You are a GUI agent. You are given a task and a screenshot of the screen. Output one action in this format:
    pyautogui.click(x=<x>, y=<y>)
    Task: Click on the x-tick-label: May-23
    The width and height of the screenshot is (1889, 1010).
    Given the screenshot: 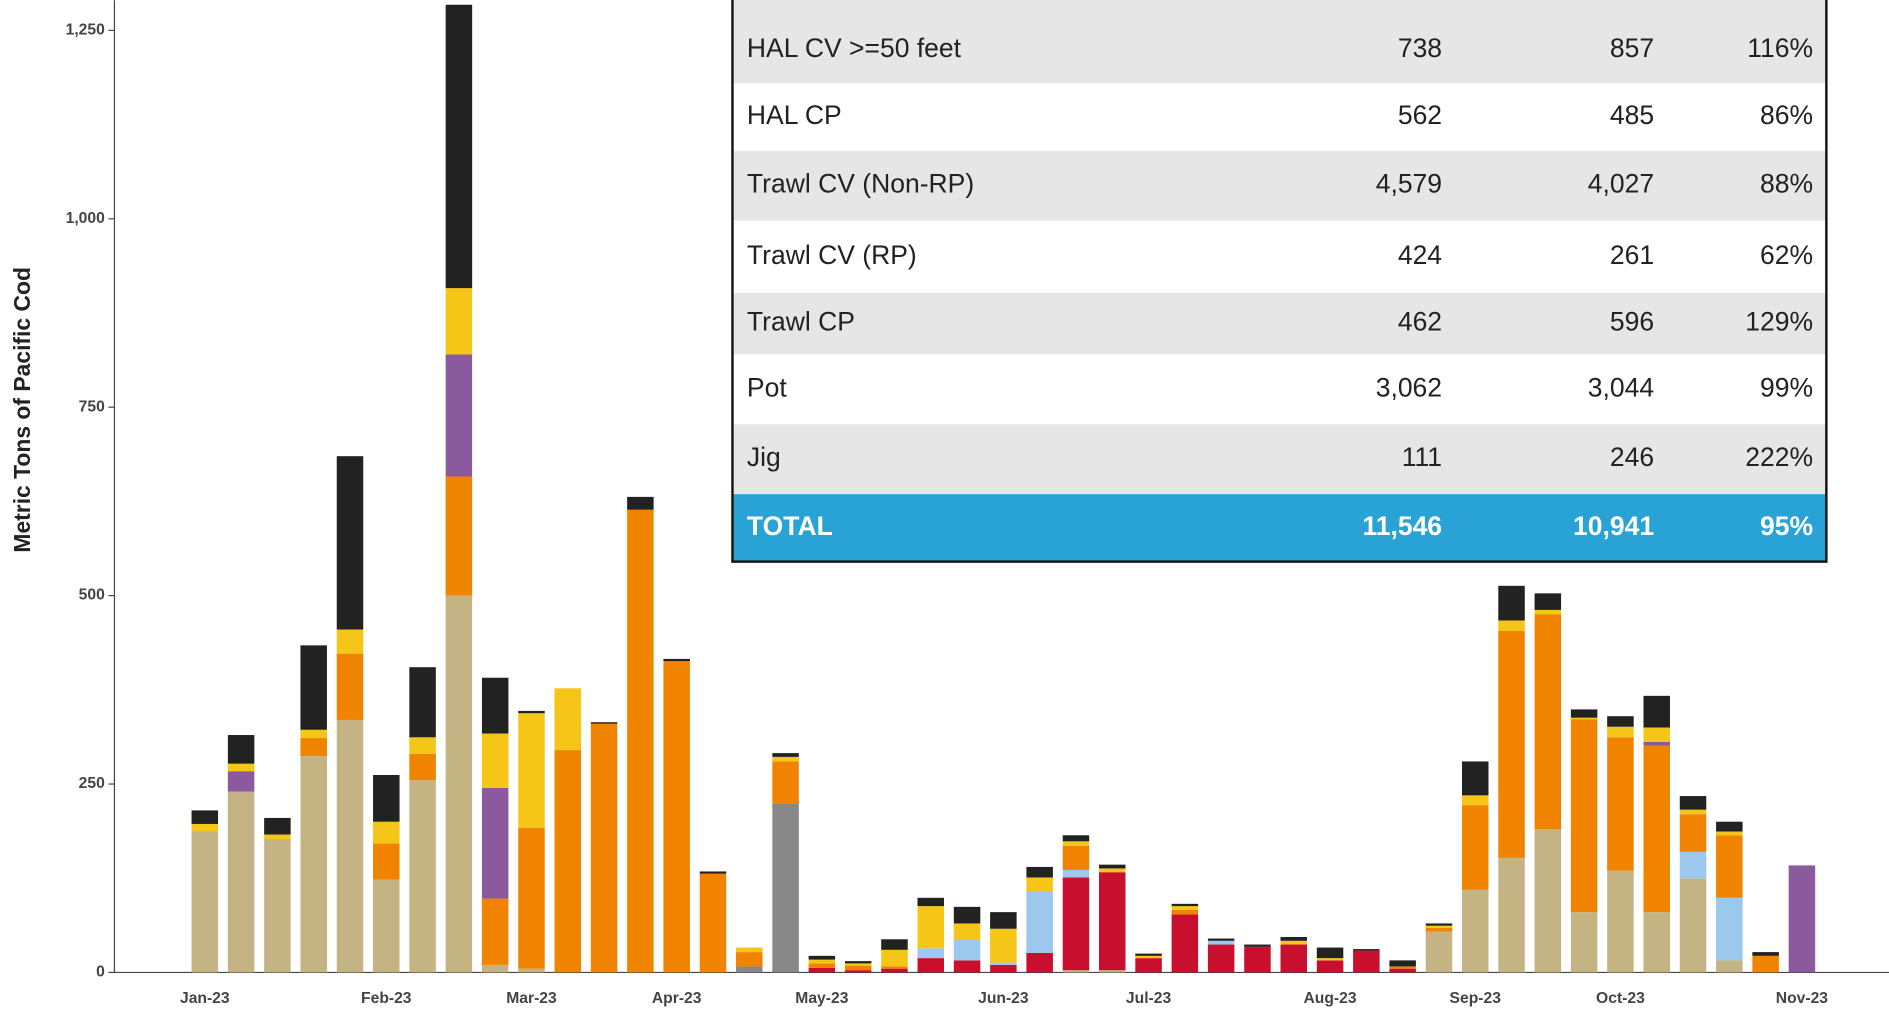 What is the action you would take?
    pyautogui.click(x=821, y=998)
    